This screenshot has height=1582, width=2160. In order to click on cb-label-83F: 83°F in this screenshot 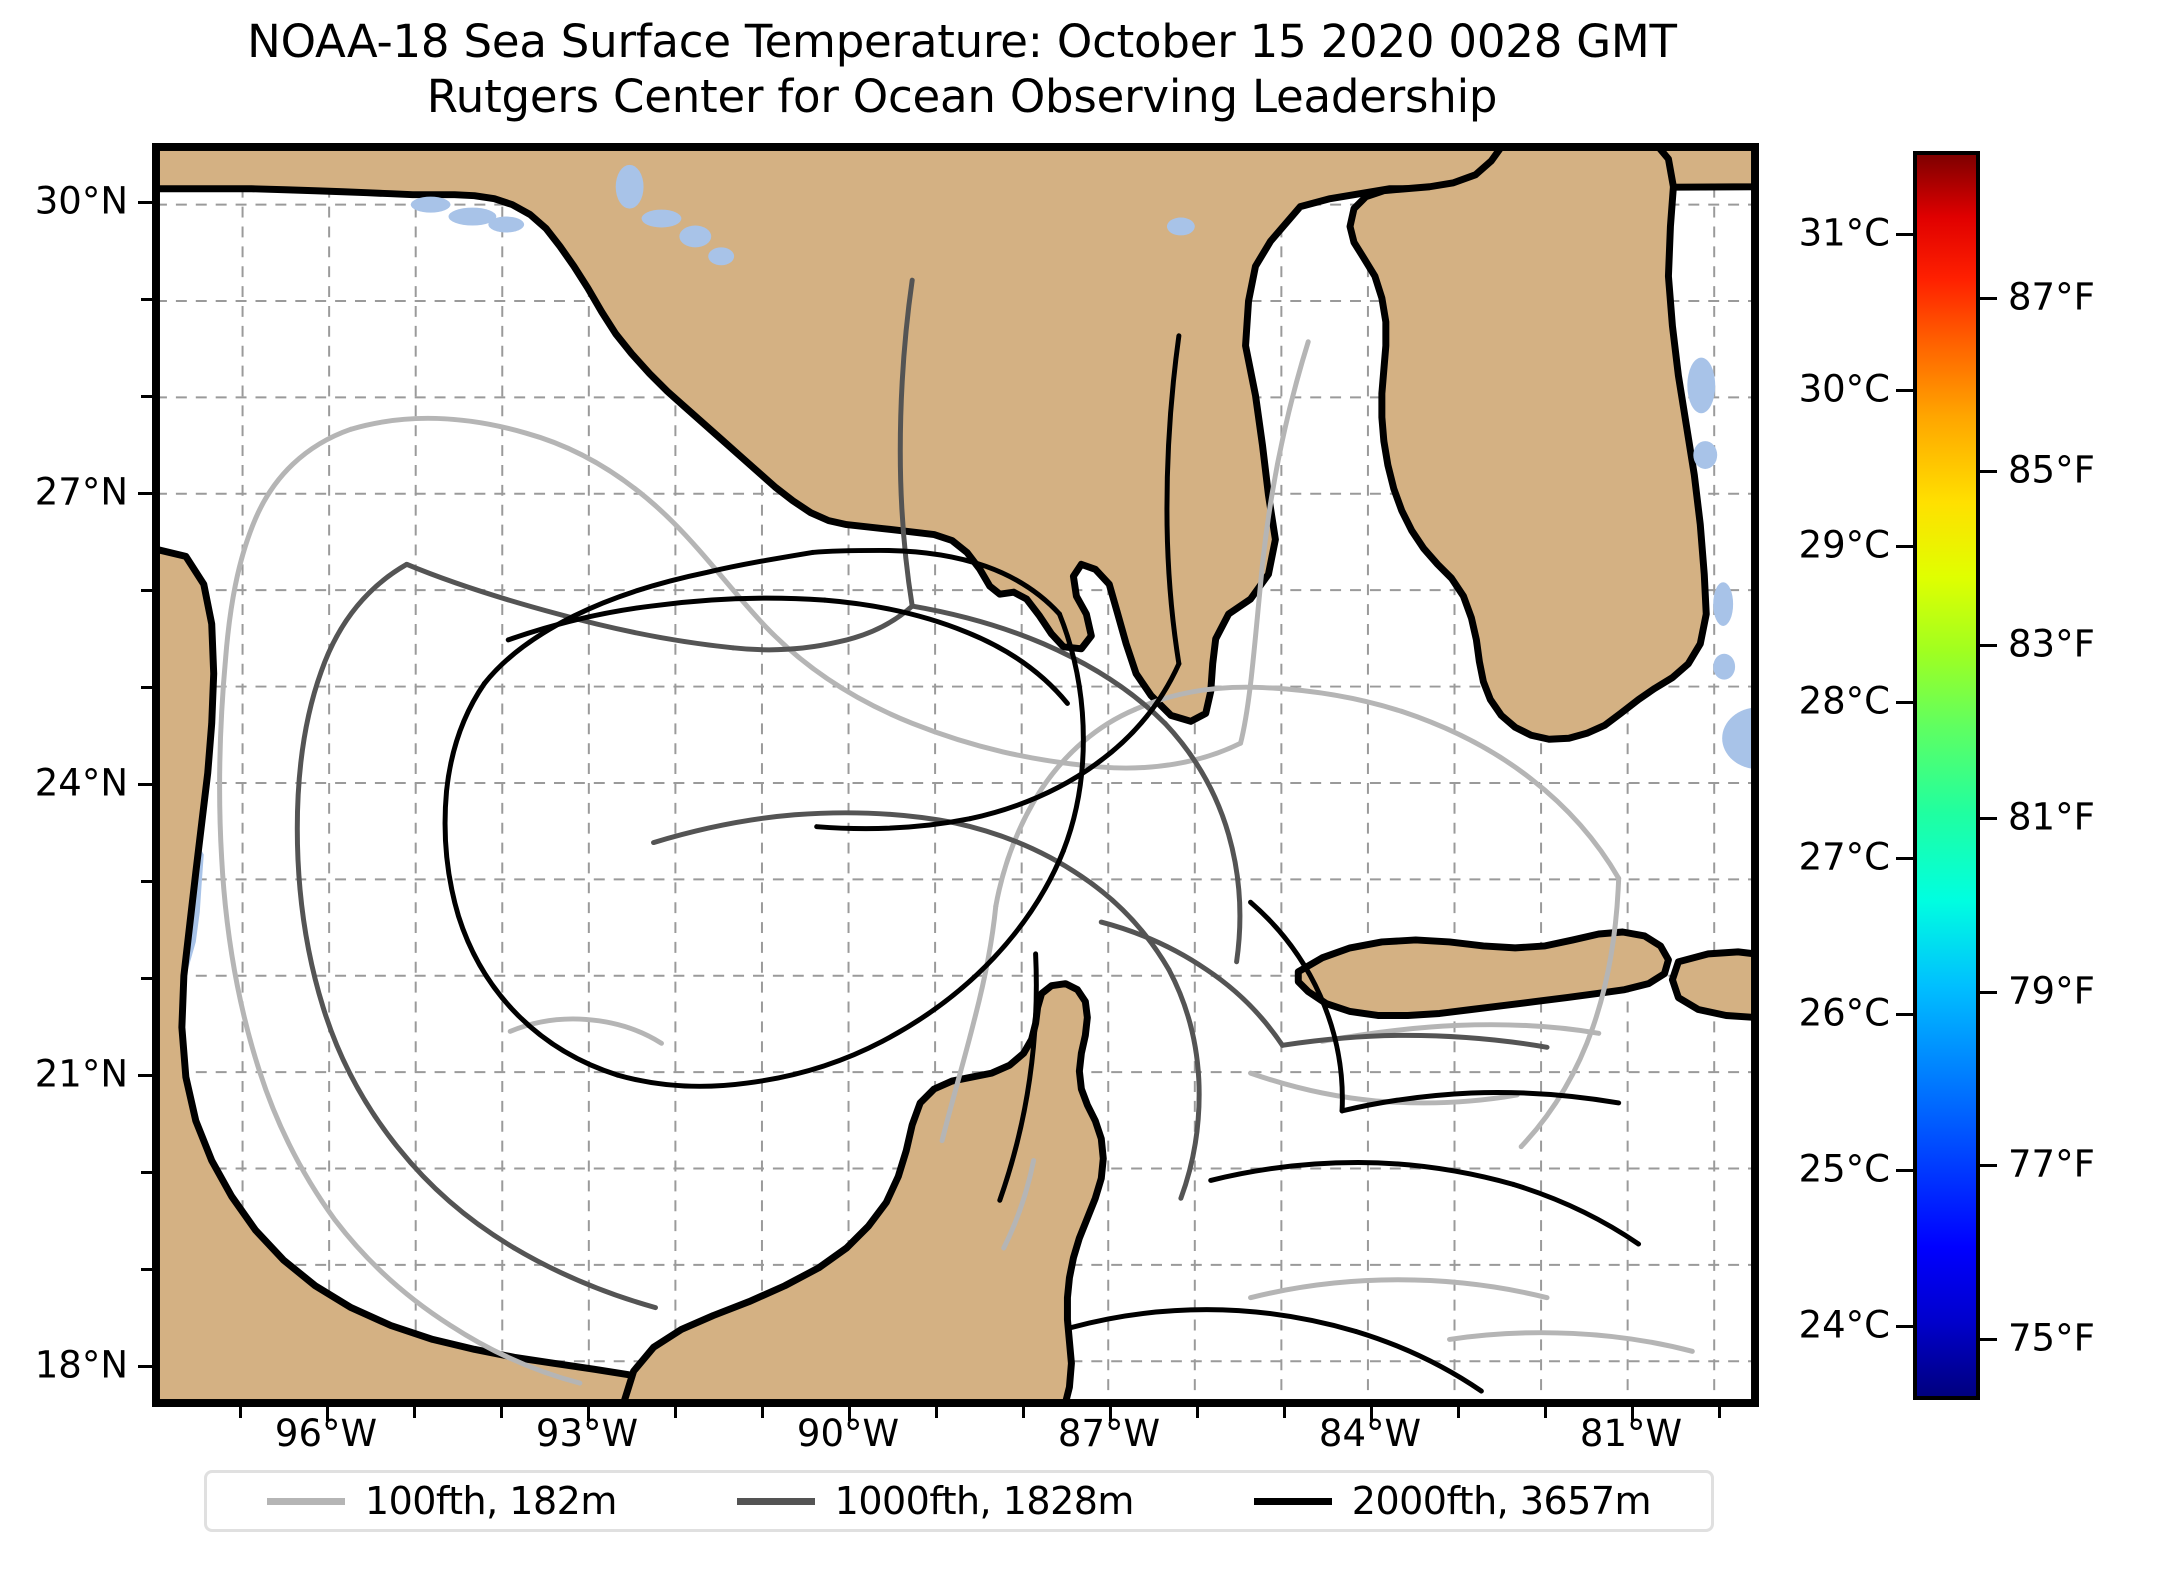, I will do `click(2051, 644)`.